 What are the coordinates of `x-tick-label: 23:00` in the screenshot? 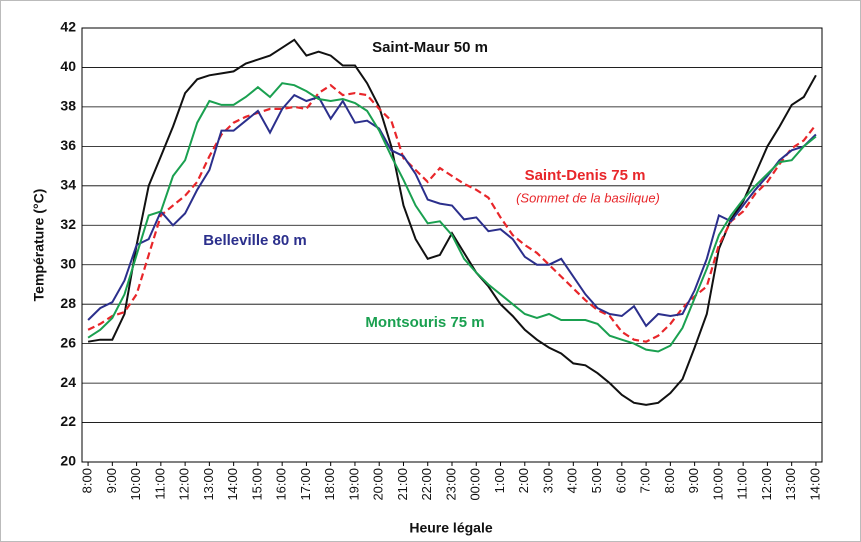 It's located at (450, 484).